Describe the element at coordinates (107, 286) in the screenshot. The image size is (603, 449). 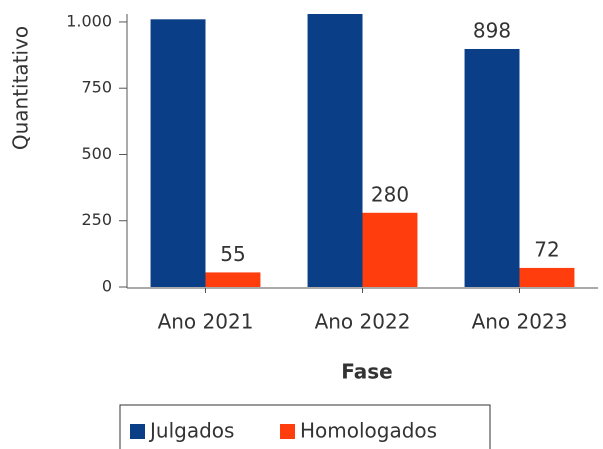
I see `y-tick-label: 0` at that location.